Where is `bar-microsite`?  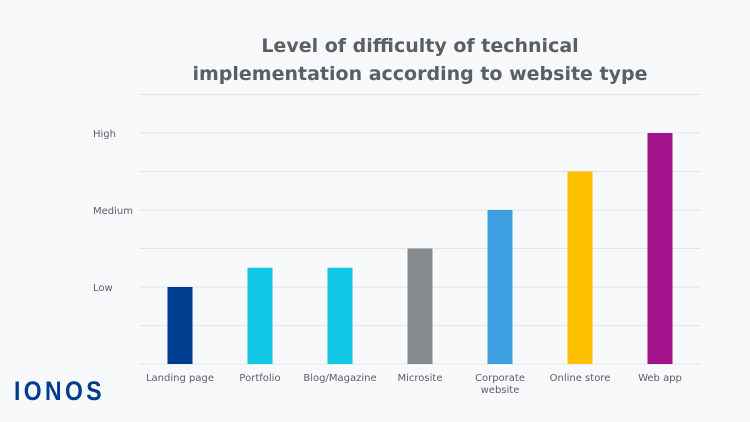 bar-microsite is located at coordinates (420, 306).